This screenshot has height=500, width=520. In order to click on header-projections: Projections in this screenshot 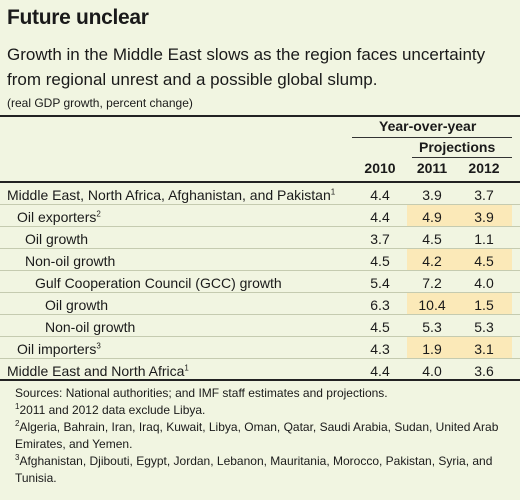, I will do `click(260, 146)`.